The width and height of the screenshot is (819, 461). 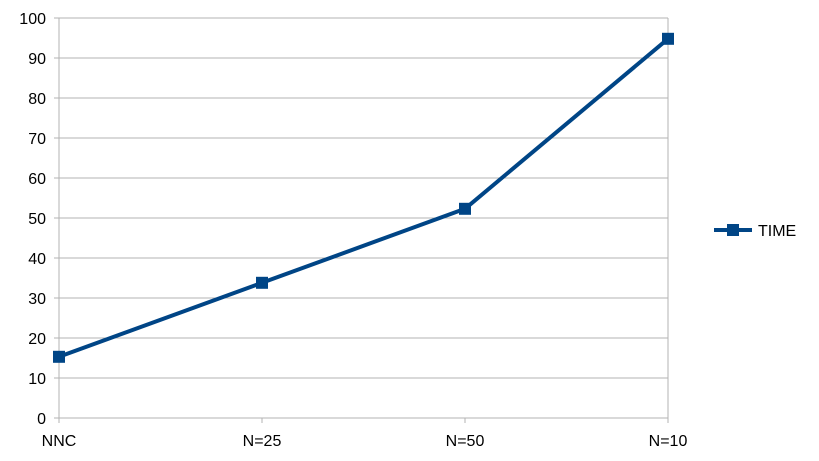 What do you see at coordinates (37, 339) in the screenshot?
I see `y-tick-label: 20` at bounding box center [37, 339].